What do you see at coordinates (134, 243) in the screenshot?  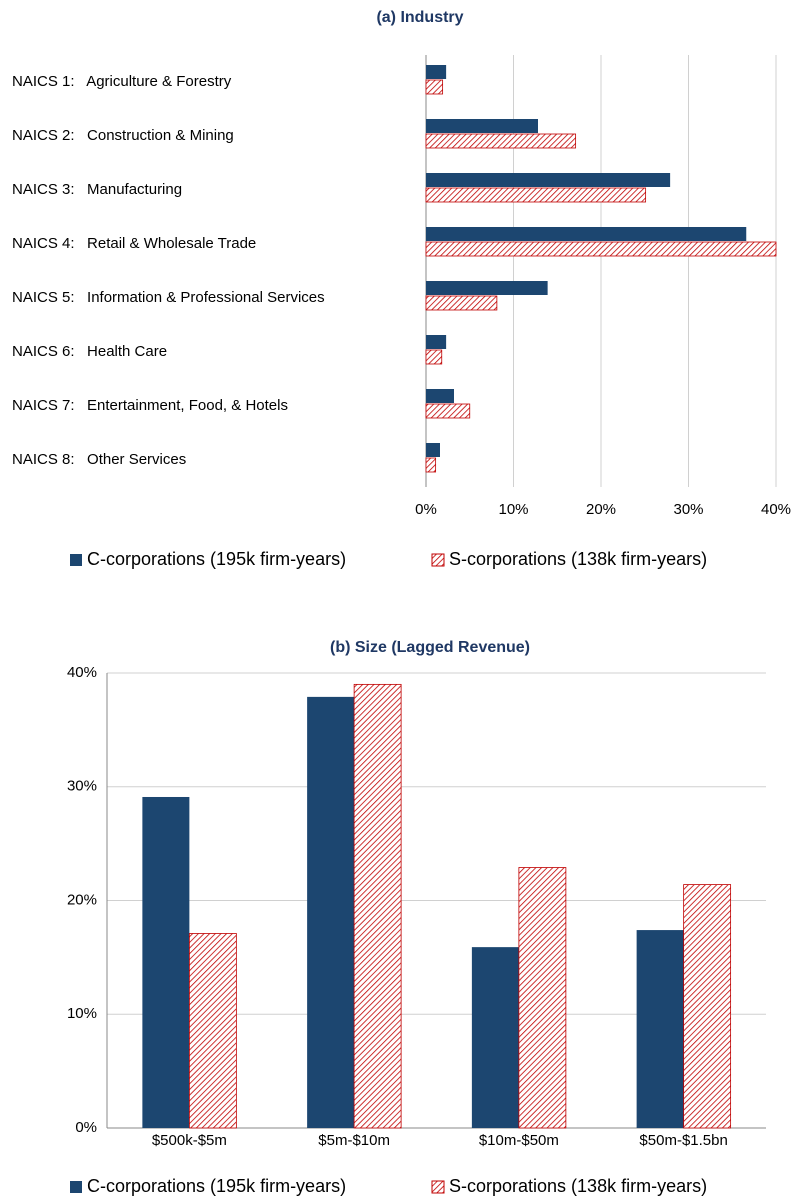 I see `category-label: NAICS 4: Retail & Wholesale Trade` at bounding box center [134, 243].